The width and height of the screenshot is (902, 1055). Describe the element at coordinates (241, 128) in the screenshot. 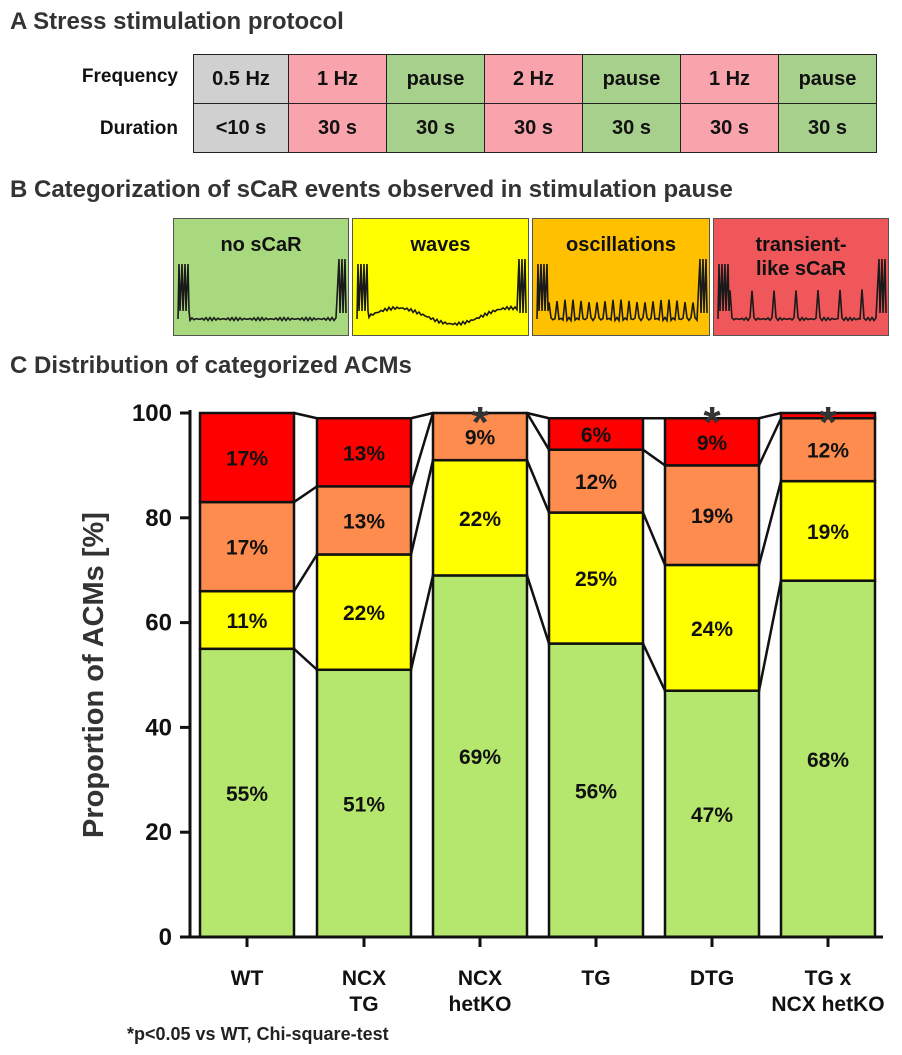

I see `duration-cell: <10 s` at that location.